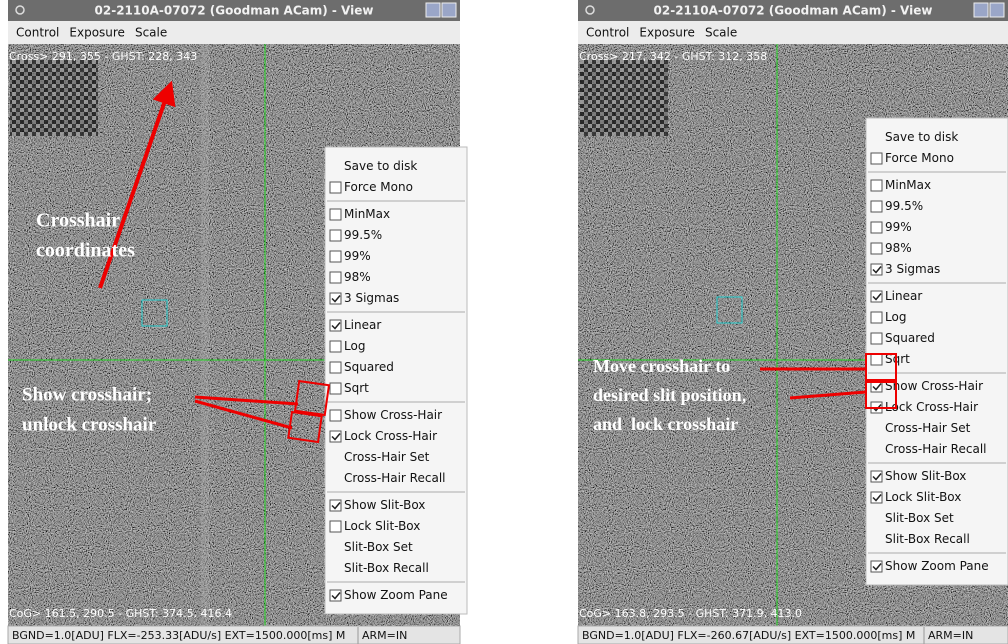 This screenshot has height=644, width=1008. Describe the element at coordinates (20, 10) in the screenshot. I see `window-icon` at that location.